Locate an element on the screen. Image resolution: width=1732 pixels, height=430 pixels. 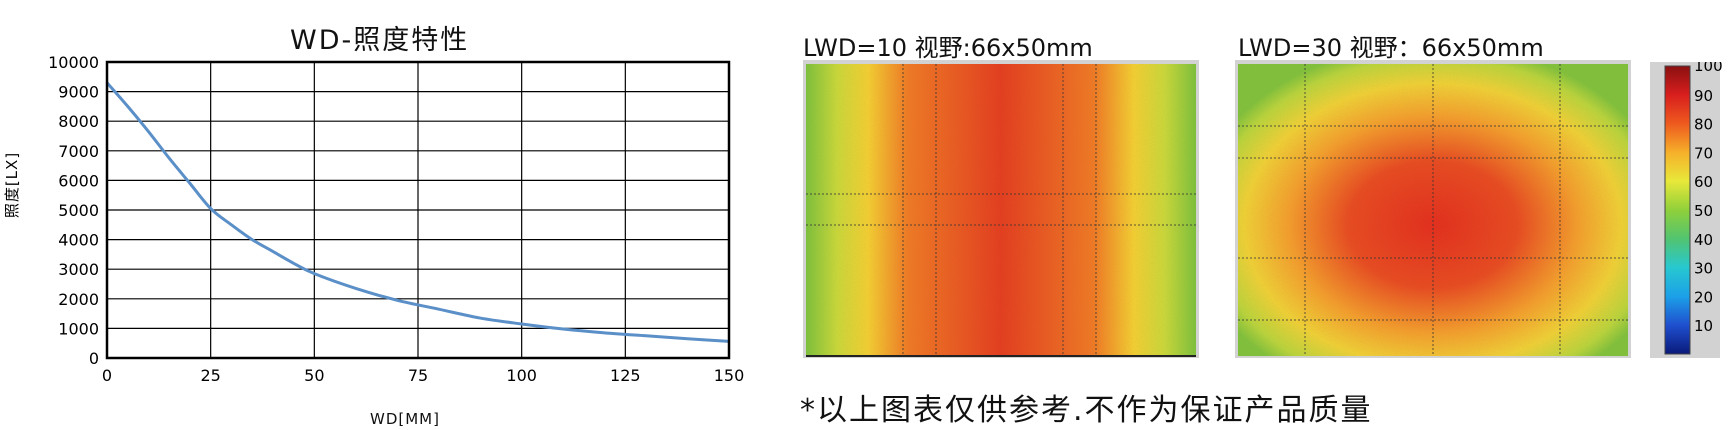
x-tick-labels: 0 25 50 75 100 125 150 is located at coordinates (423, 375).